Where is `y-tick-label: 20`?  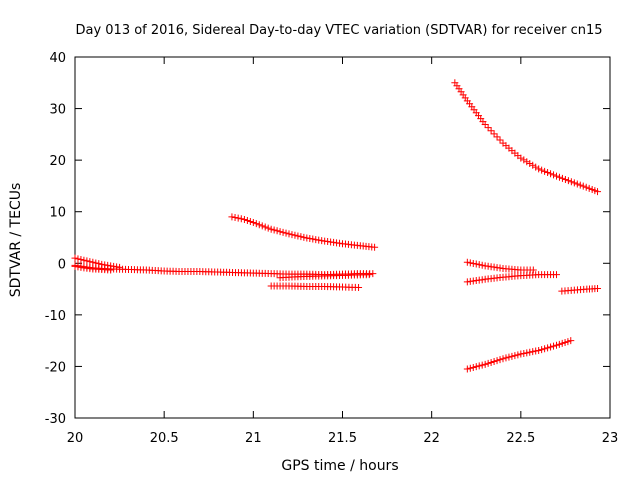
y-tick-label: 20 is located at coordinates (57, 161).